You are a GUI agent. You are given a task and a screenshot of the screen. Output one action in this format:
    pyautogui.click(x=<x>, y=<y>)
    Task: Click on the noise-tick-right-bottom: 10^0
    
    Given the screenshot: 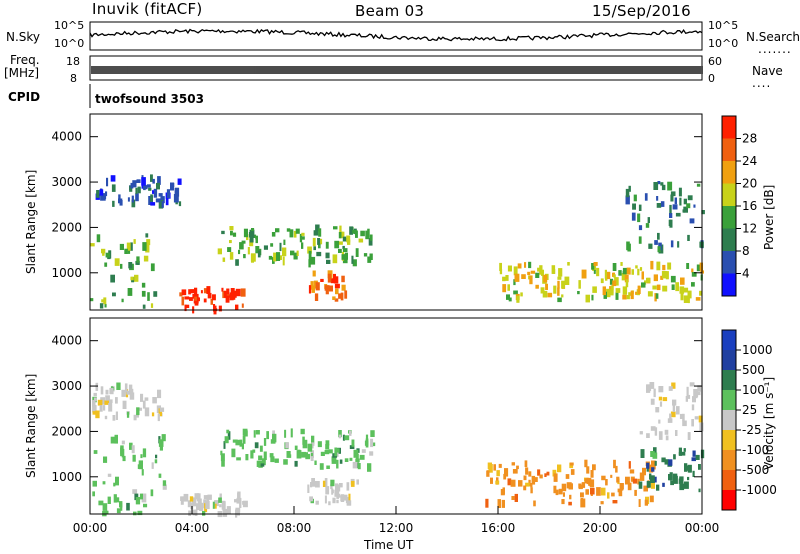 What is the action you would take?
    pyautogui.click(x=723, y=43)
    